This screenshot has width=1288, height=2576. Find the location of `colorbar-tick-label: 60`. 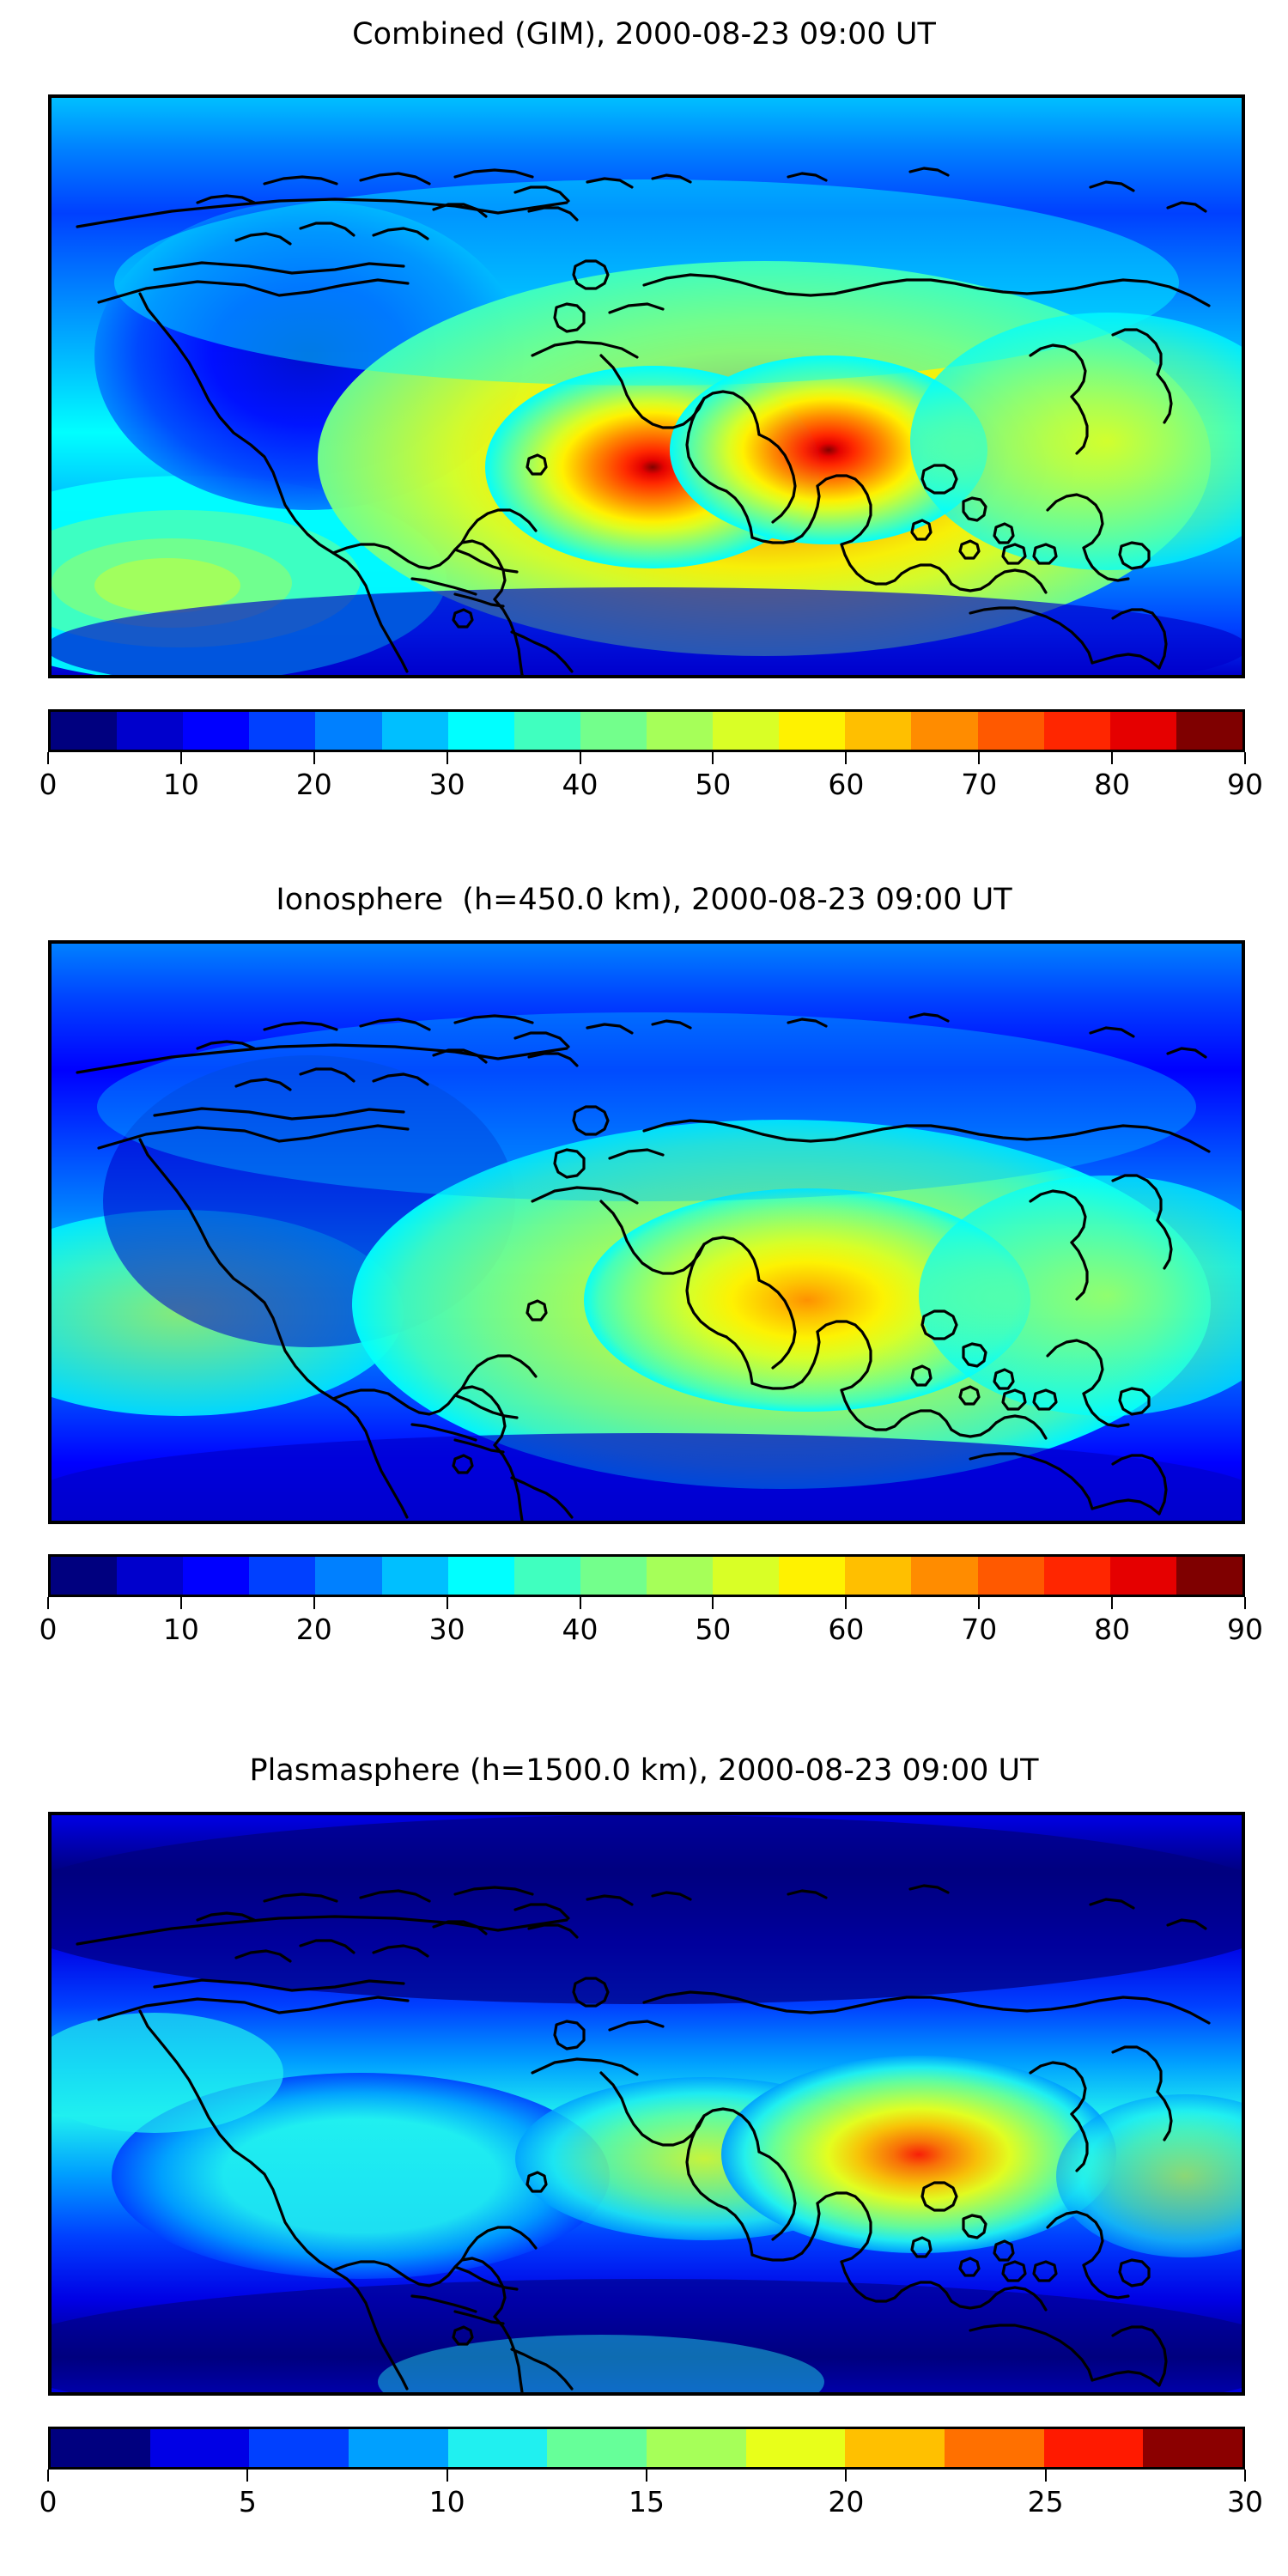

colorbar-tick-label: 60 is located at coordinates (846, 1630).